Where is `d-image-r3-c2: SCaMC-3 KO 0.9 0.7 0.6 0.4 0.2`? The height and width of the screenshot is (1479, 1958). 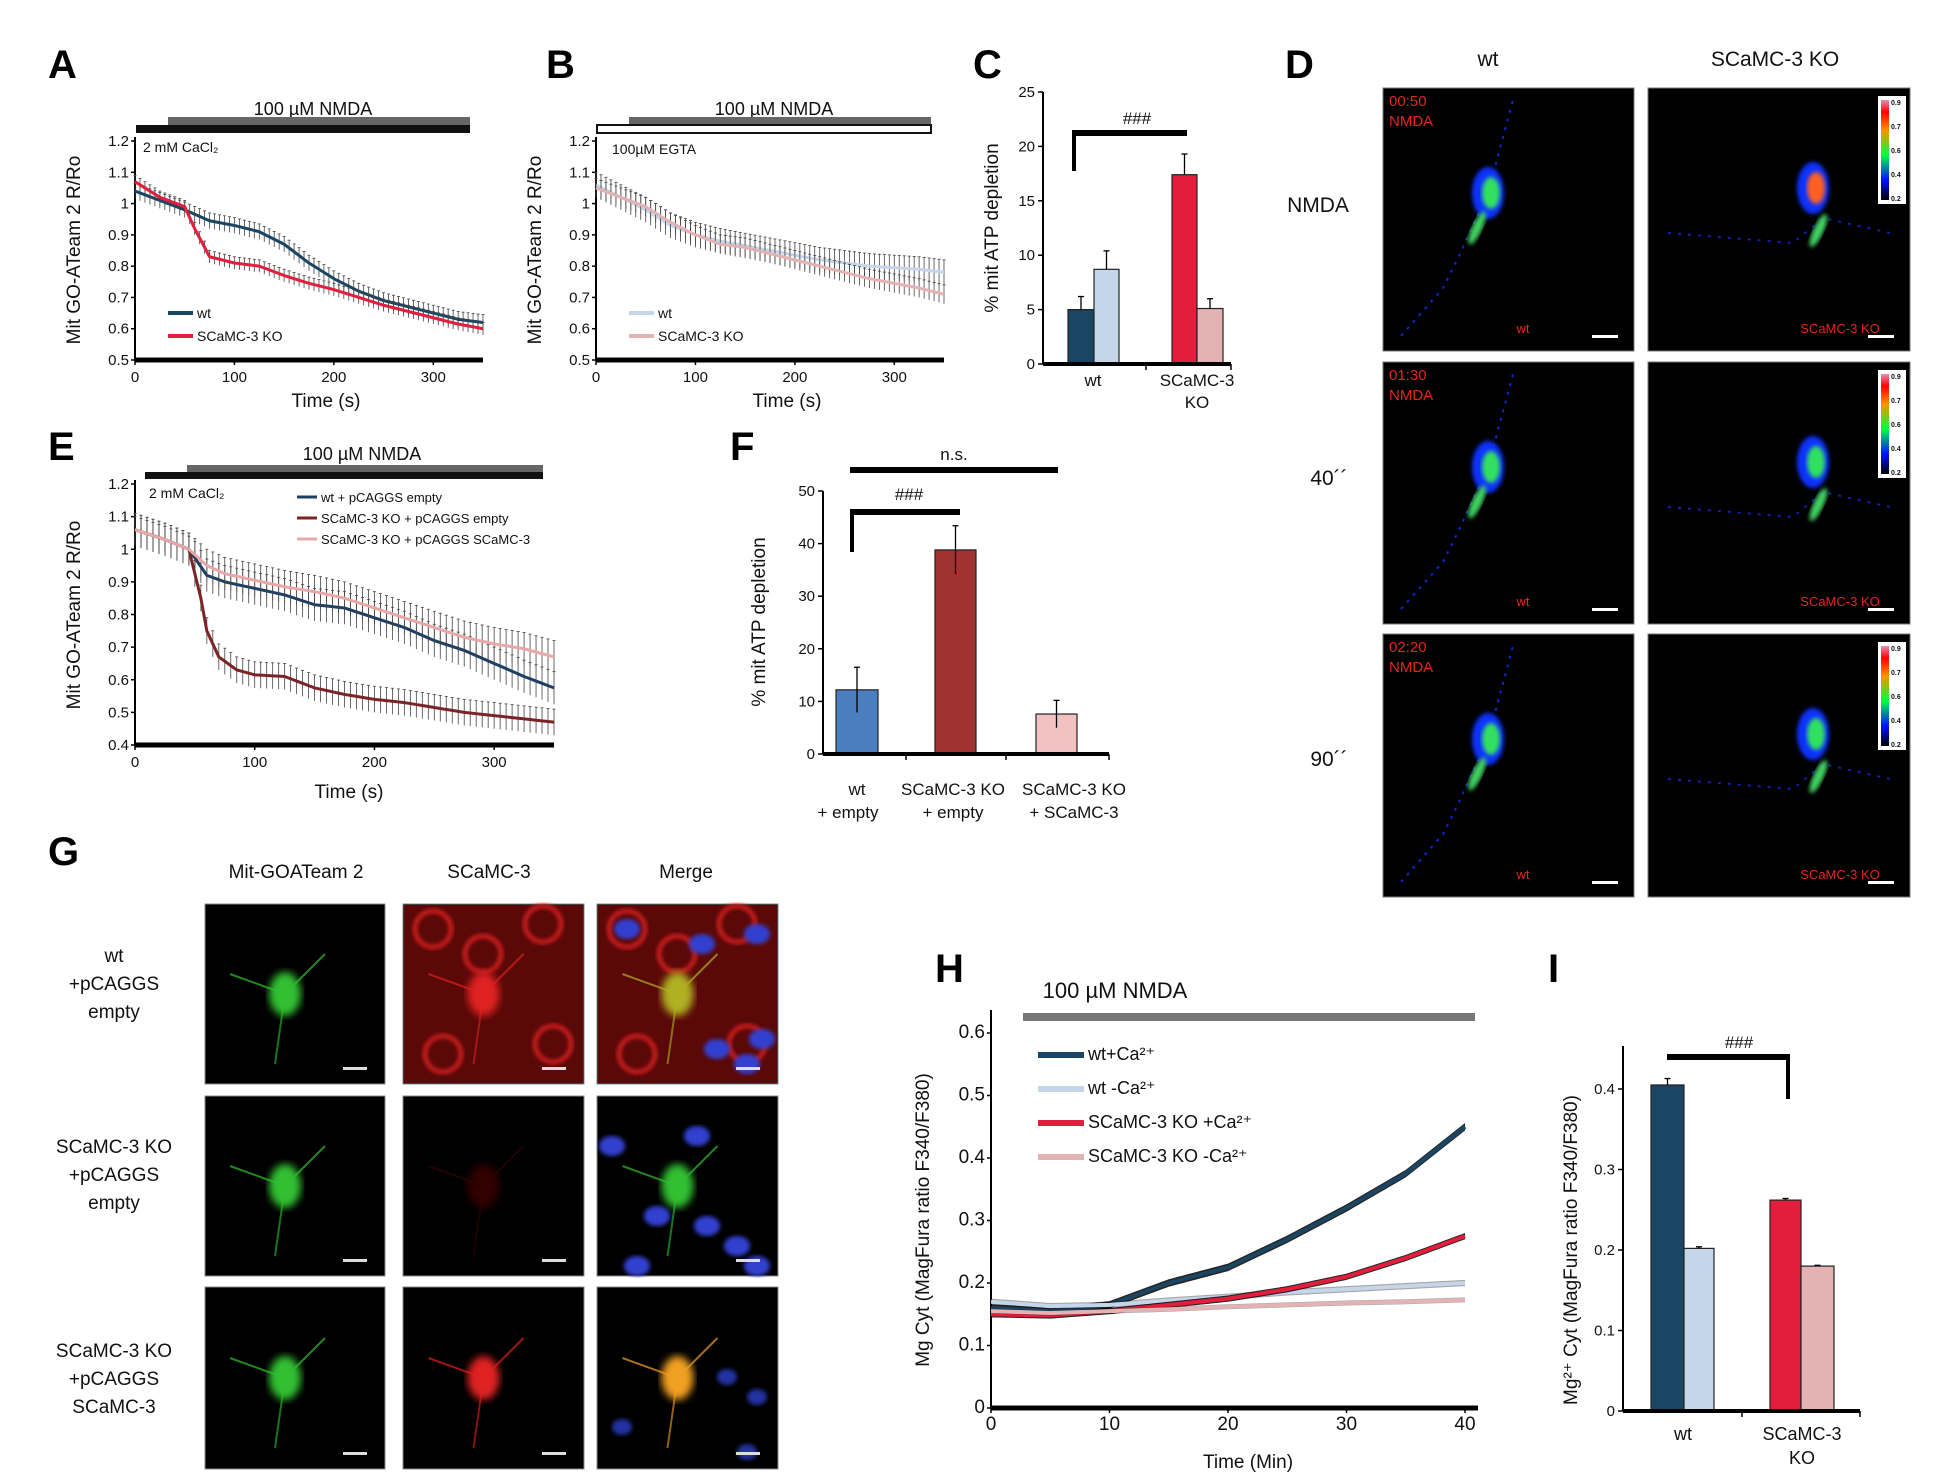 d-image-r3-c2: SCaMC-3 KO 0.9 0.7 0.6 0.4 0.2 is located at coordinates (1779, 765).